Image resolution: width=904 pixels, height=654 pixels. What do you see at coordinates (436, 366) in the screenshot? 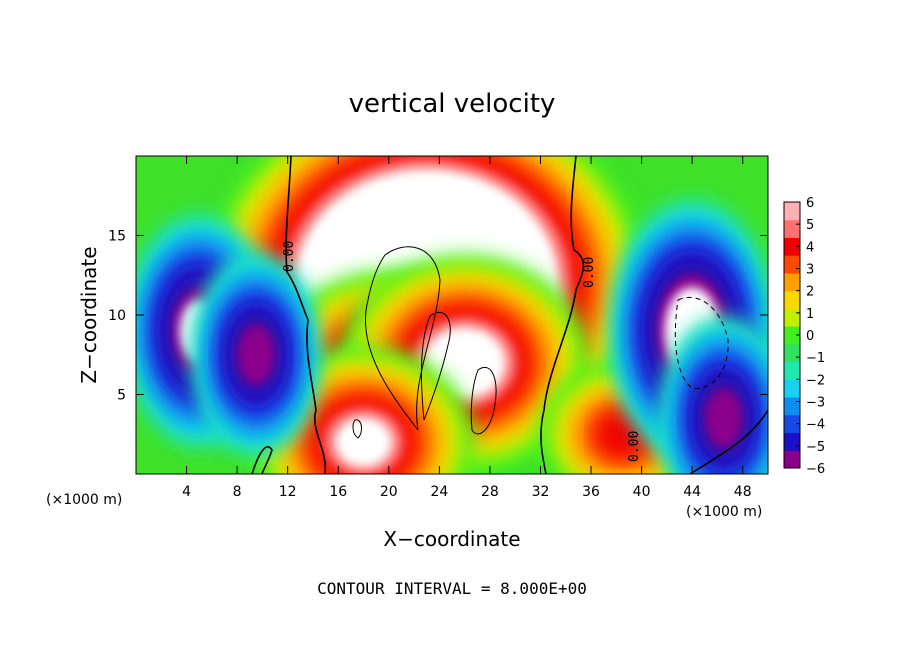
I see `contour-8-b` at bounding box center [436, 366].